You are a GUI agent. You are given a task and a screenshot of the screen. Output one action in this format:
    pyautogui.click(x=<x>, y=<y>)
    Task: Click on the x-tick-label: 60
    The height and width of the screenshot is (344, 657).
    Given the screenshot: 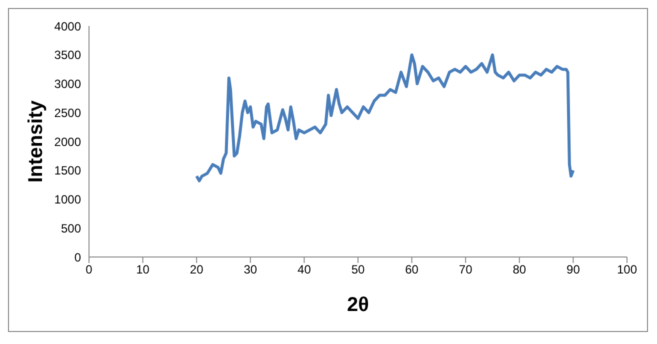 What is the action you would take?
    pyautogui.click(x=412, y=269)
    